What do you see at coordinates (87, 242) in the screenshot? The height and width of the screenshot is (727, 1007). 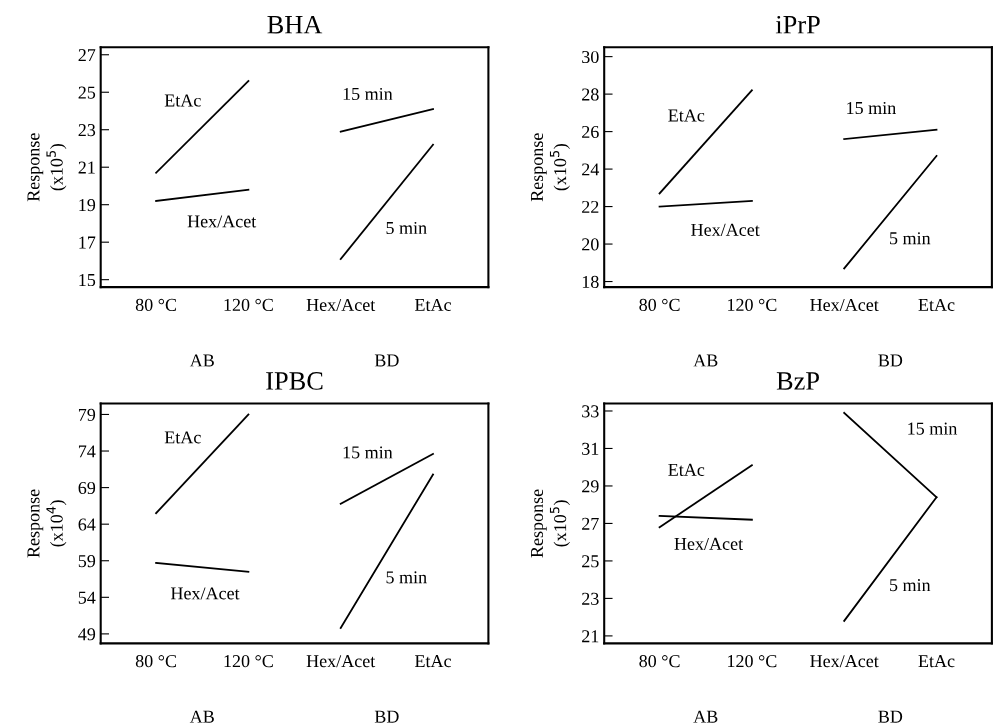 I see `y-tick-label: 17` at bounding box center [87, 242].